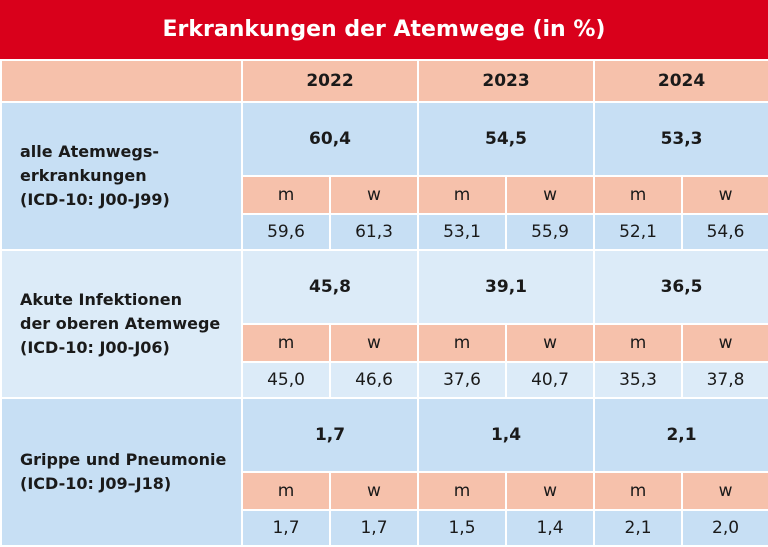  Describe the element at coordinates (506, 287) in the screenshot. I see `total-cell: 39,1` at that location.